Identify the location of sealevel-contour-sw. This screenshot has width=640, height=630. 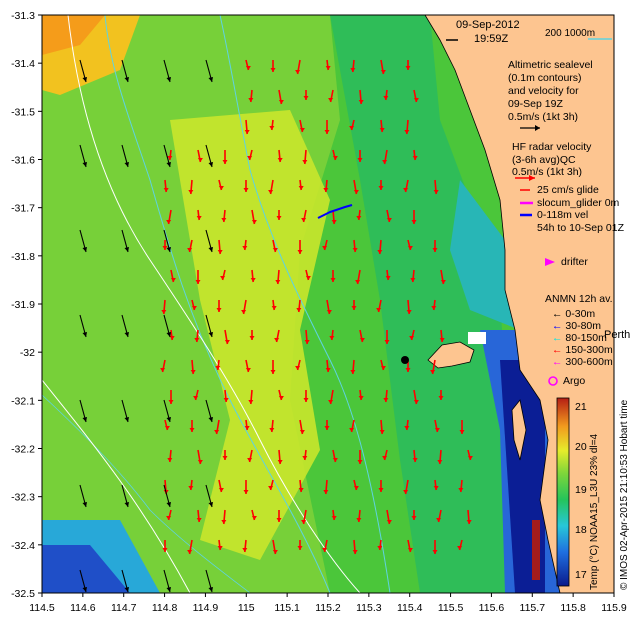
(116, 486).